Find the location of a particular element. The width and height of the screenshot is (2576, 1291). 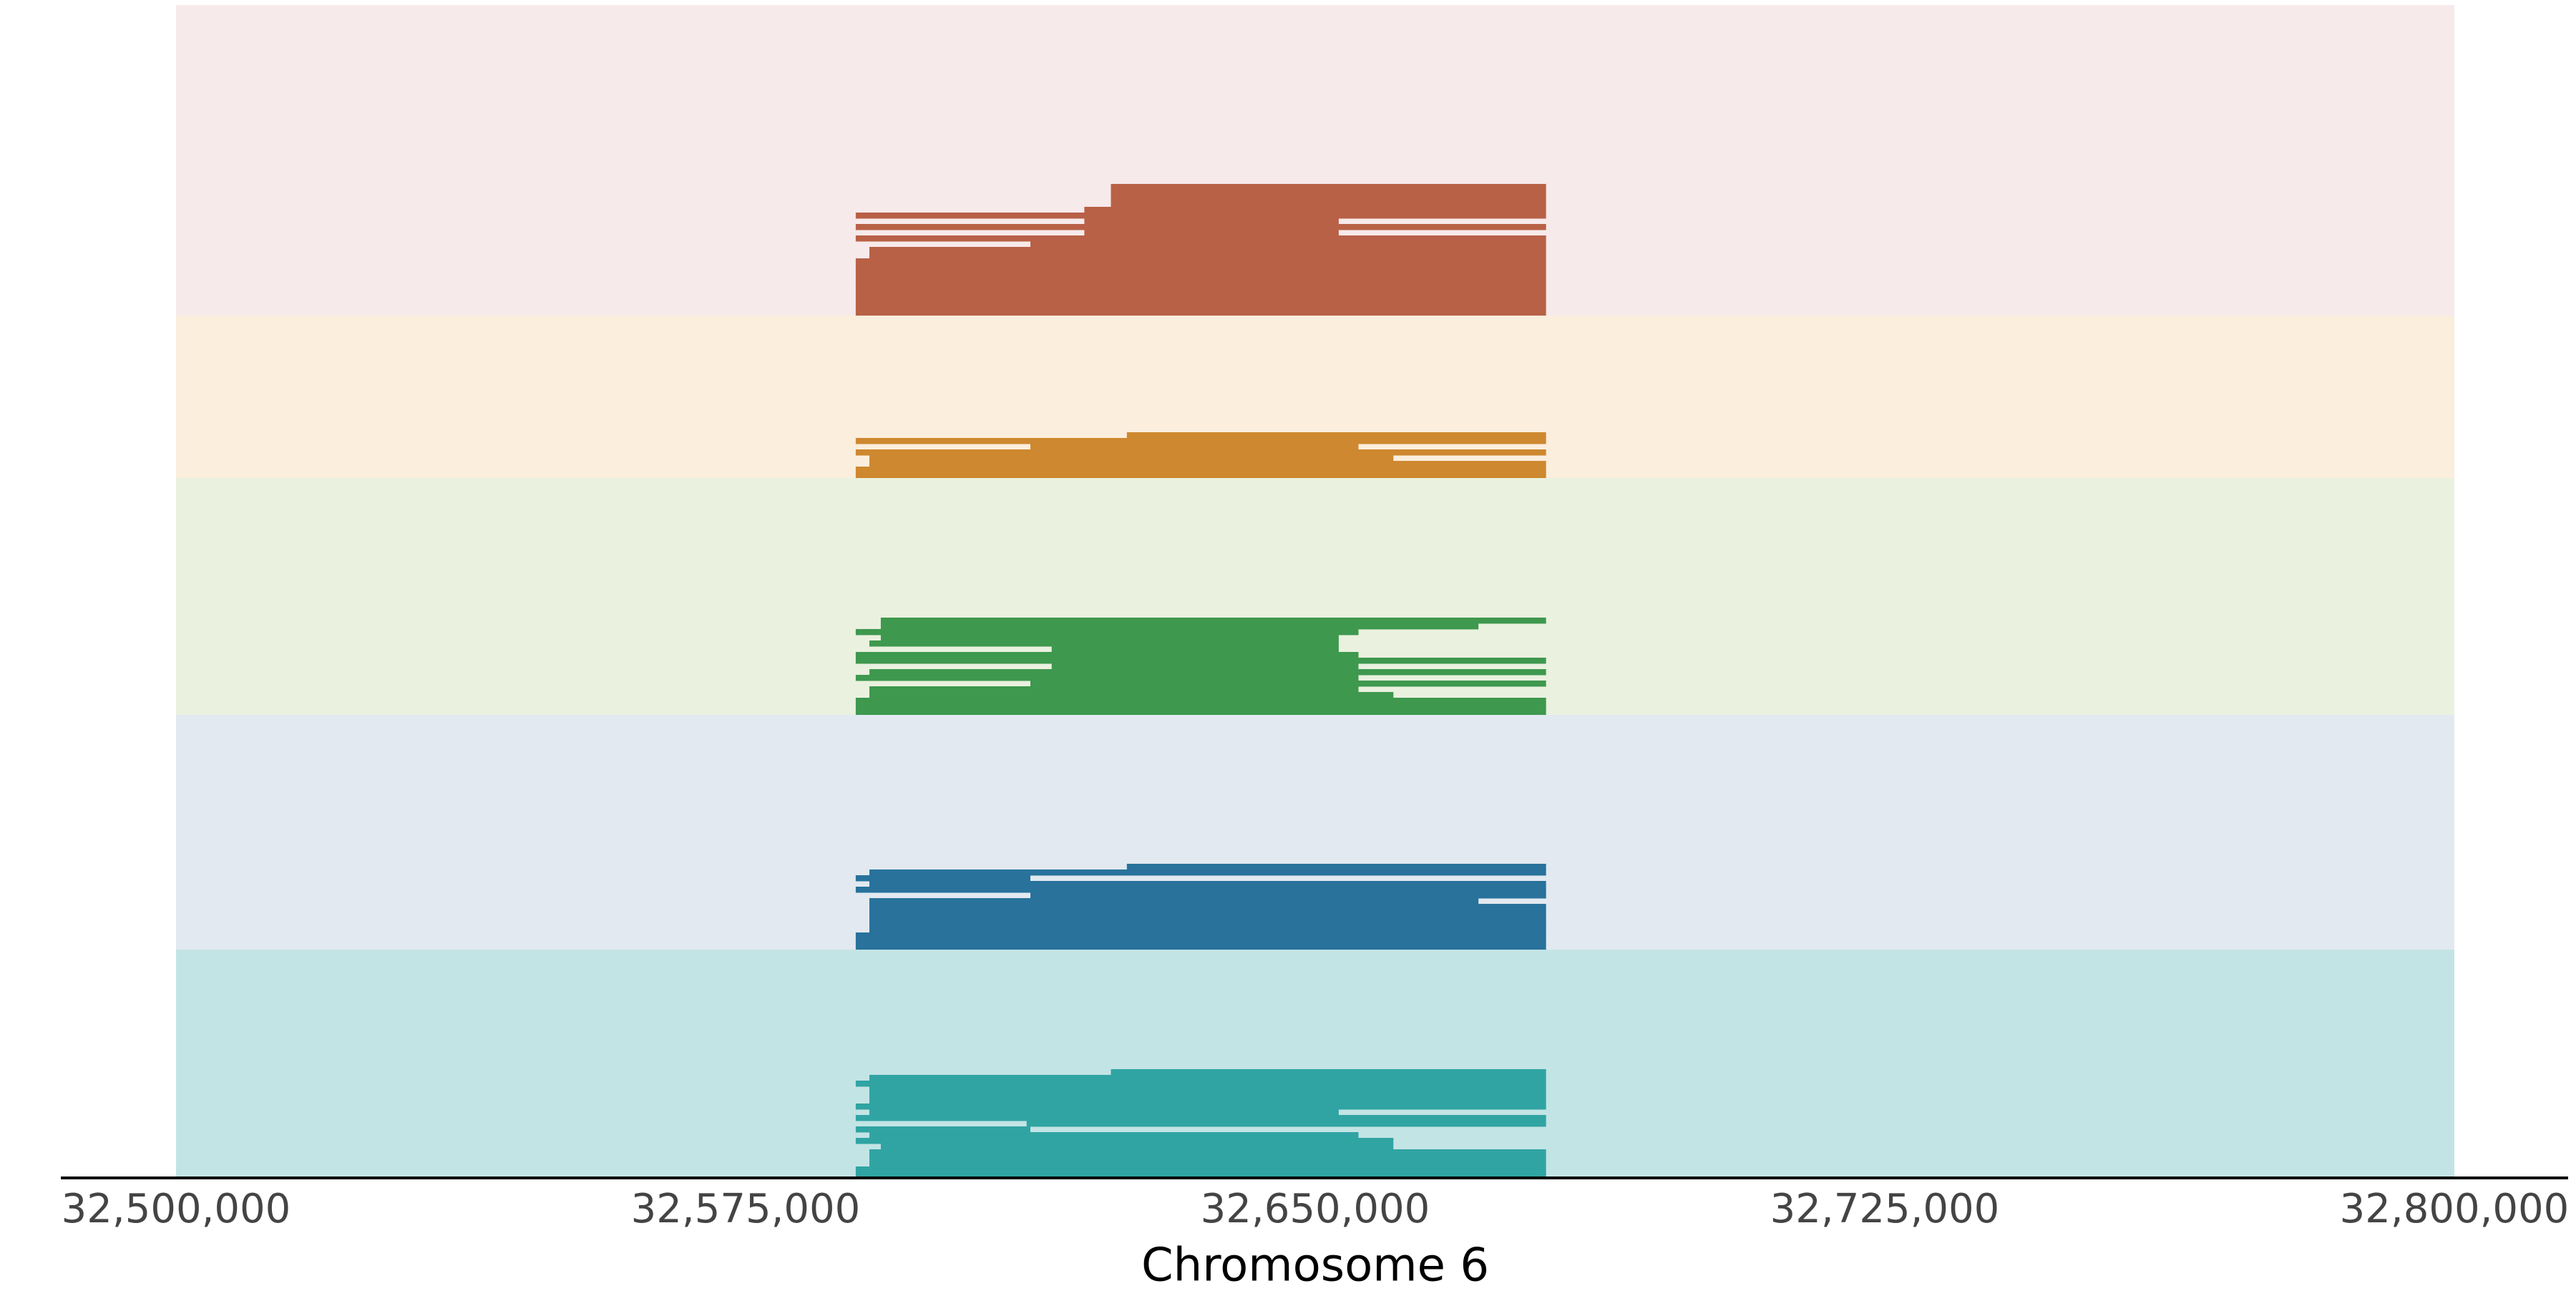

x-axis-label: Chromosome 6 is located at coordinates (1315, 1263).